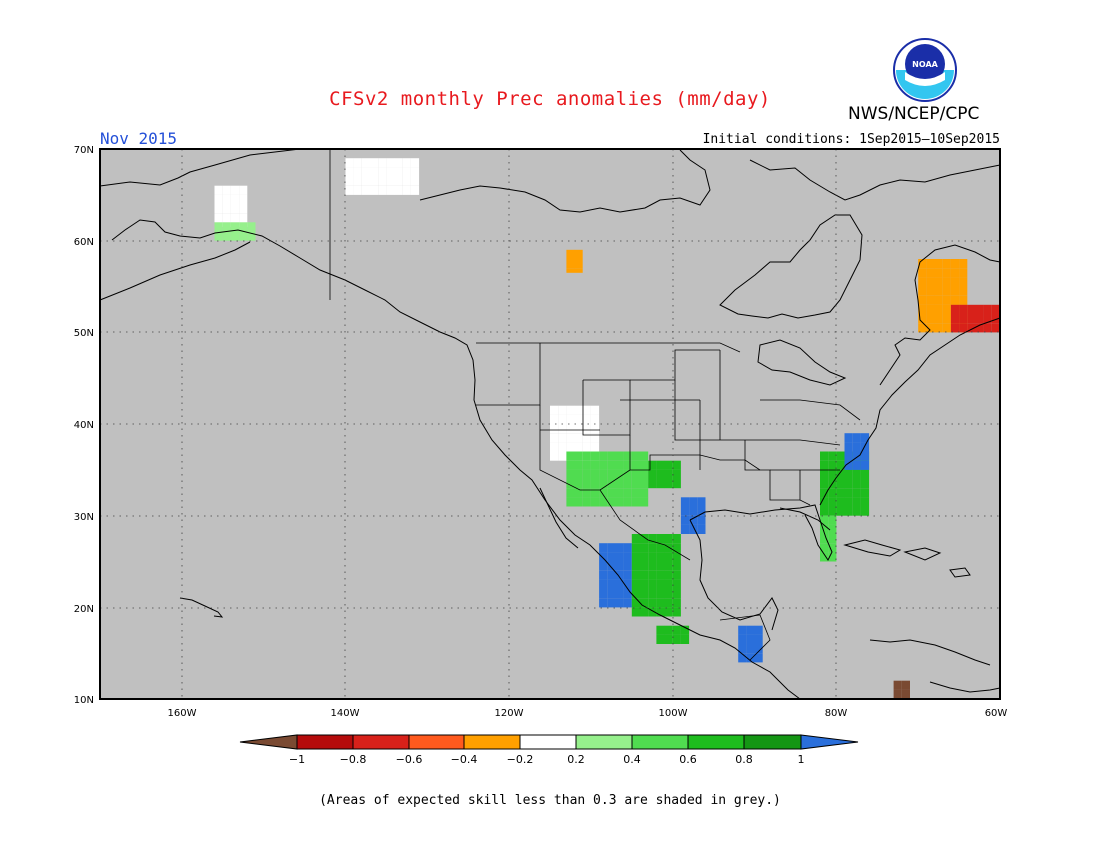  Describe the element at coordinates (836, 713) in the screenshot. I see `lon-label: 80W` at that location.